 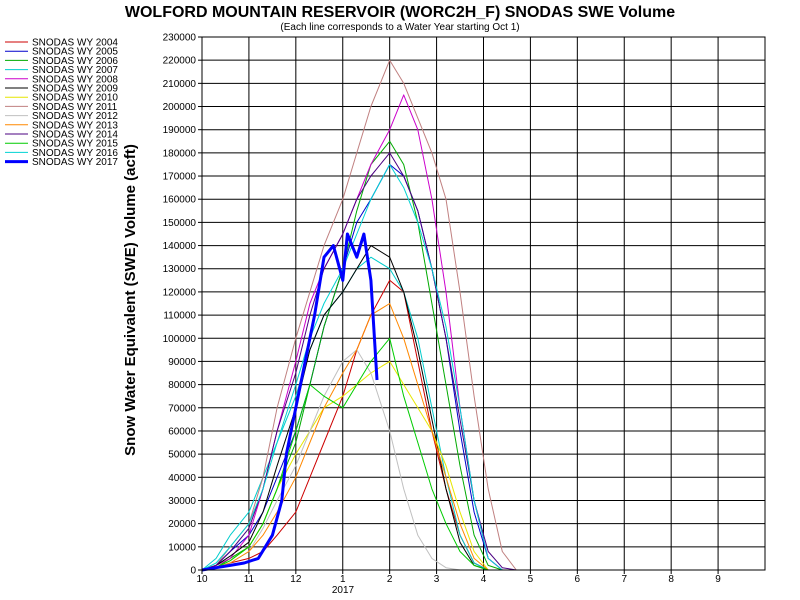 I want to click on y-tick-label: 20000, so click(x=182, y=524).